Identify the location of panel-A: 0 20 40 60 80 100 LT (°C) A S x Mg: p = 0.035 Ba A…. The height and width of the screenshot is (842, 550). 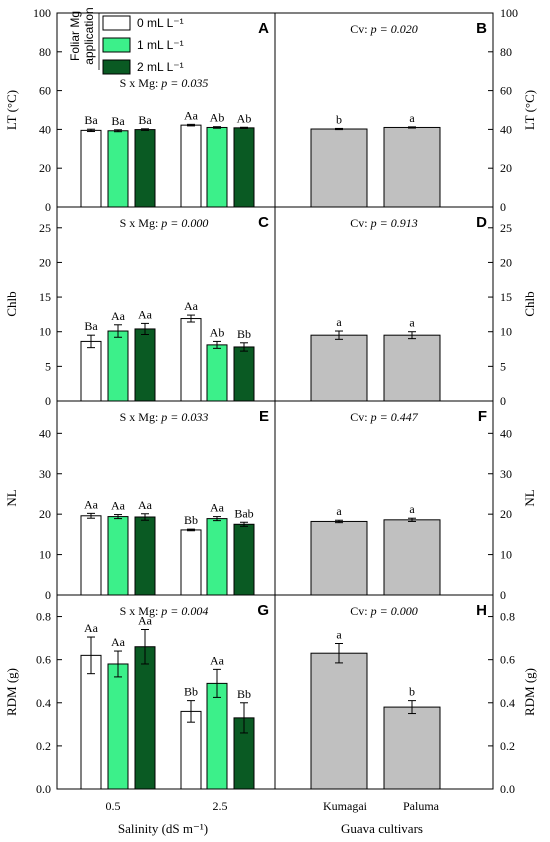
(140, 110).